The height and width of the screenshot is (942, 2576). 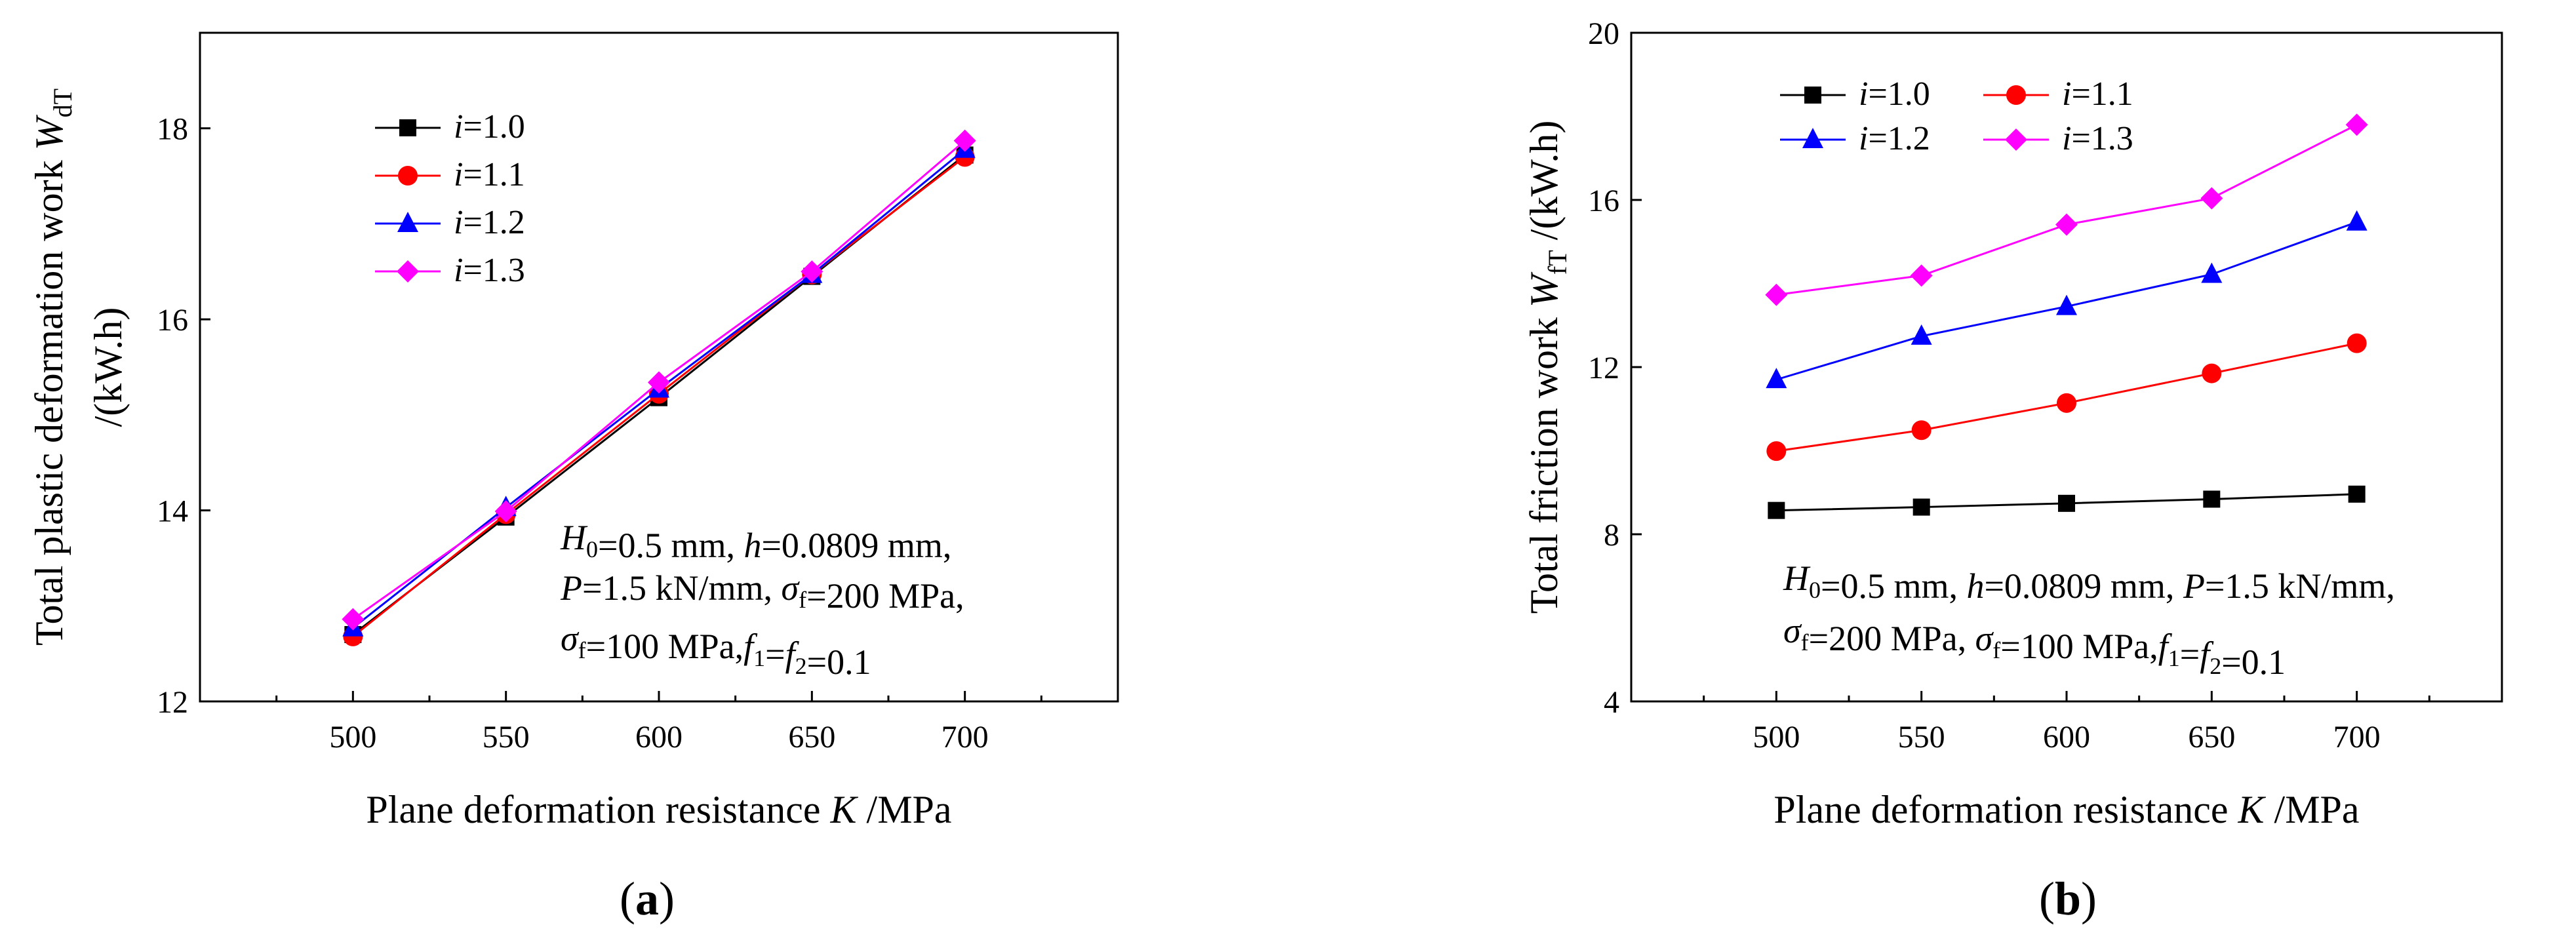 I want to click on y-tick-label: 20, so click(x=1603, y=33).